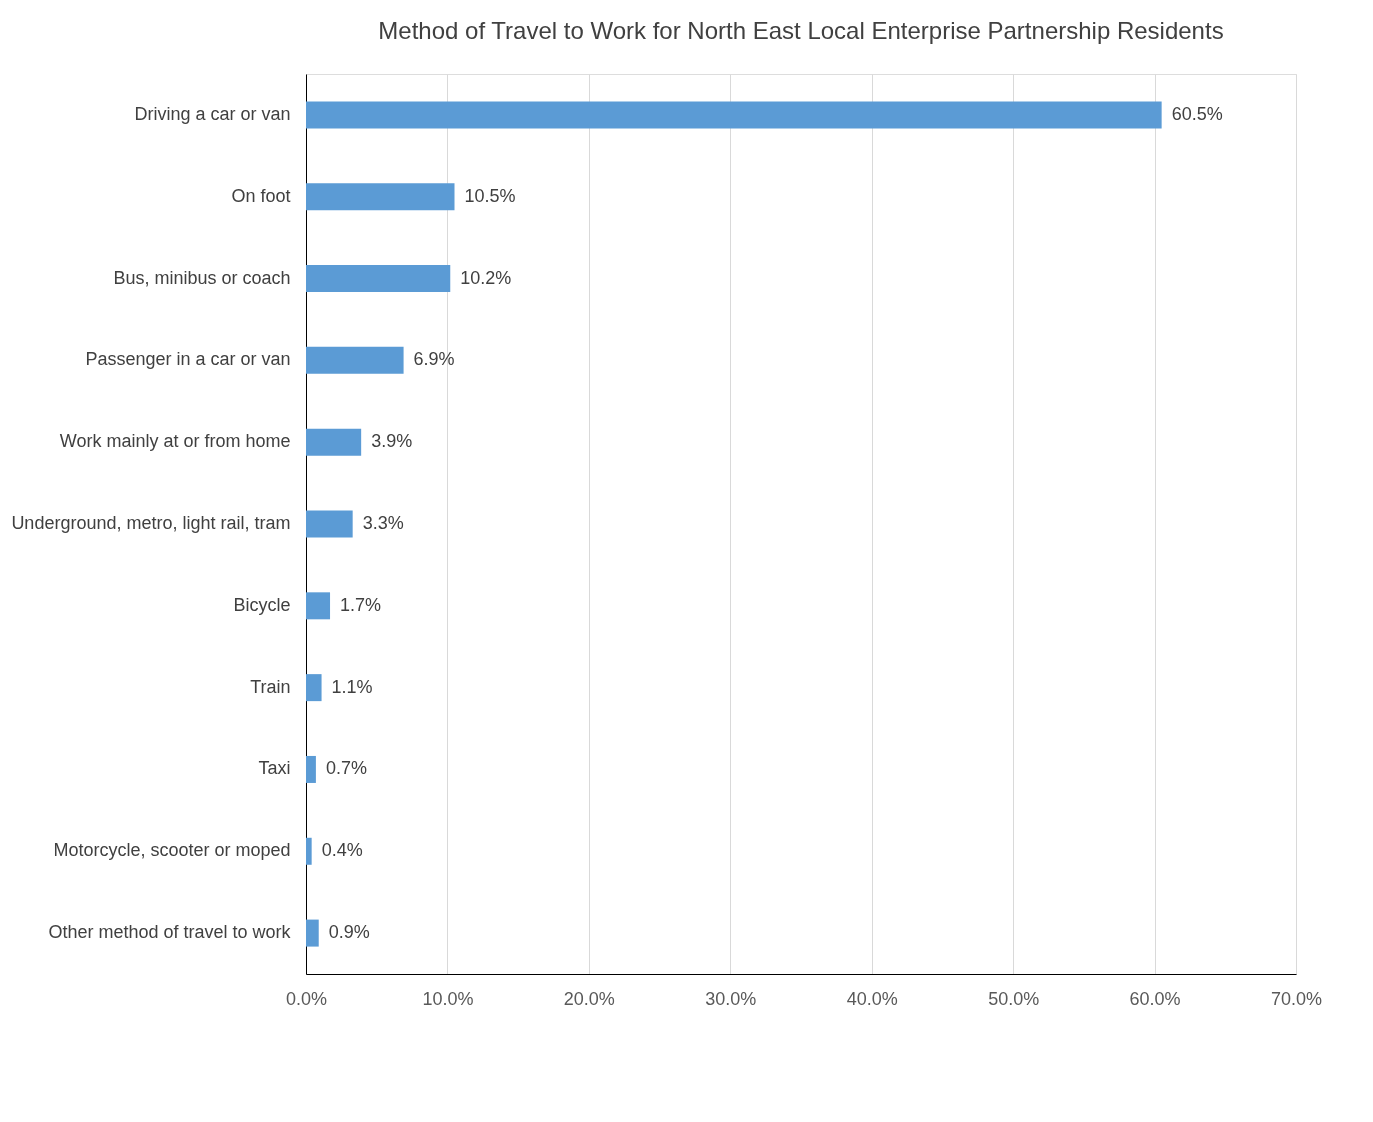 Image resolution: width=1373 pixels, height=1122 pixels. What do you see at coordinates (383, 523) in the screenshot?
I see `data-label: 3.3%` at bounding box center [383, 523].